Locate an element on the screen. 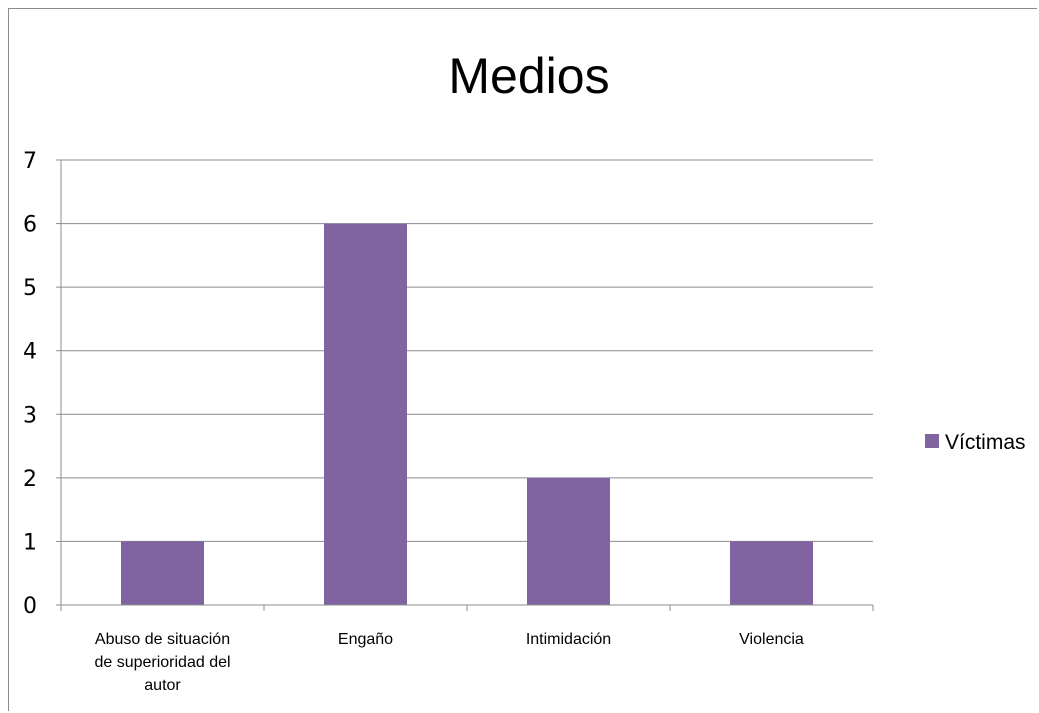 This screenshot has height=713, width=1039. legend: Víctimas is located at coordinates (975, 442).